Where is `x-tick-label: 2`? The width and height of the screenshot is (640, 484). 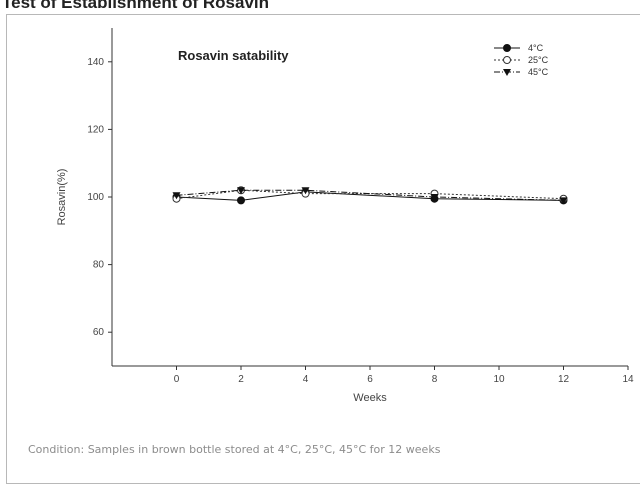 x-tick-label: 2 is located at coordinates (241, 379).